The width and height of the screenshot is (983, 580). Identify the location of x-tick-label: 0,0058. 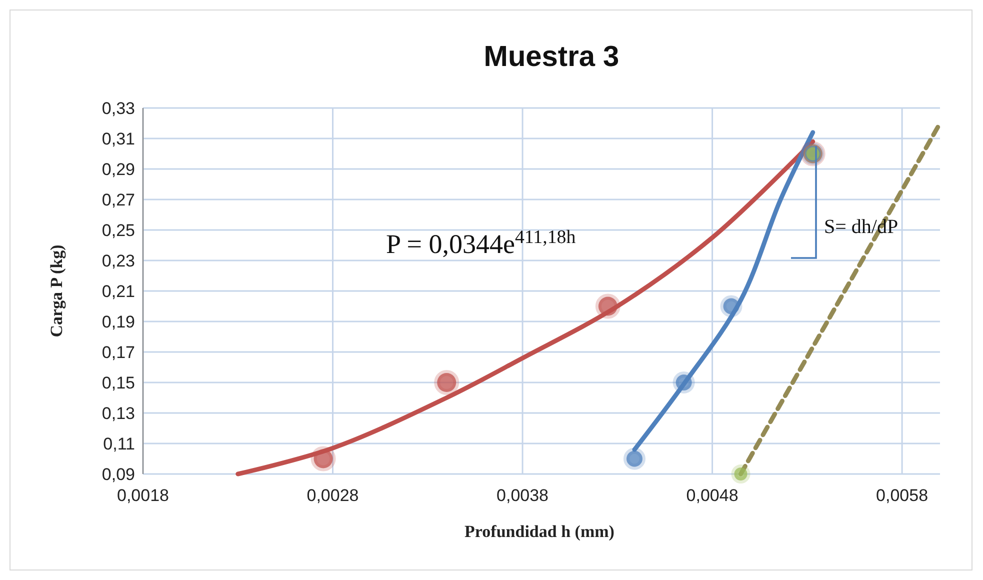
(902, 495).